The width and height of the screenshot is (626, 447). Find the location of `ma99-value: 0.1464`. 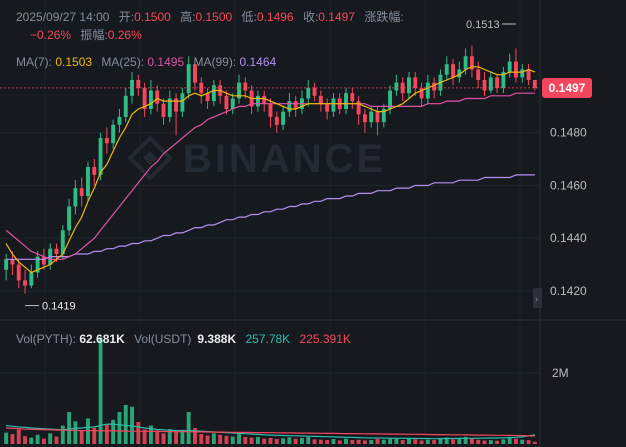

ma99-value: 0.1464 is located at coordinates (258, 62).